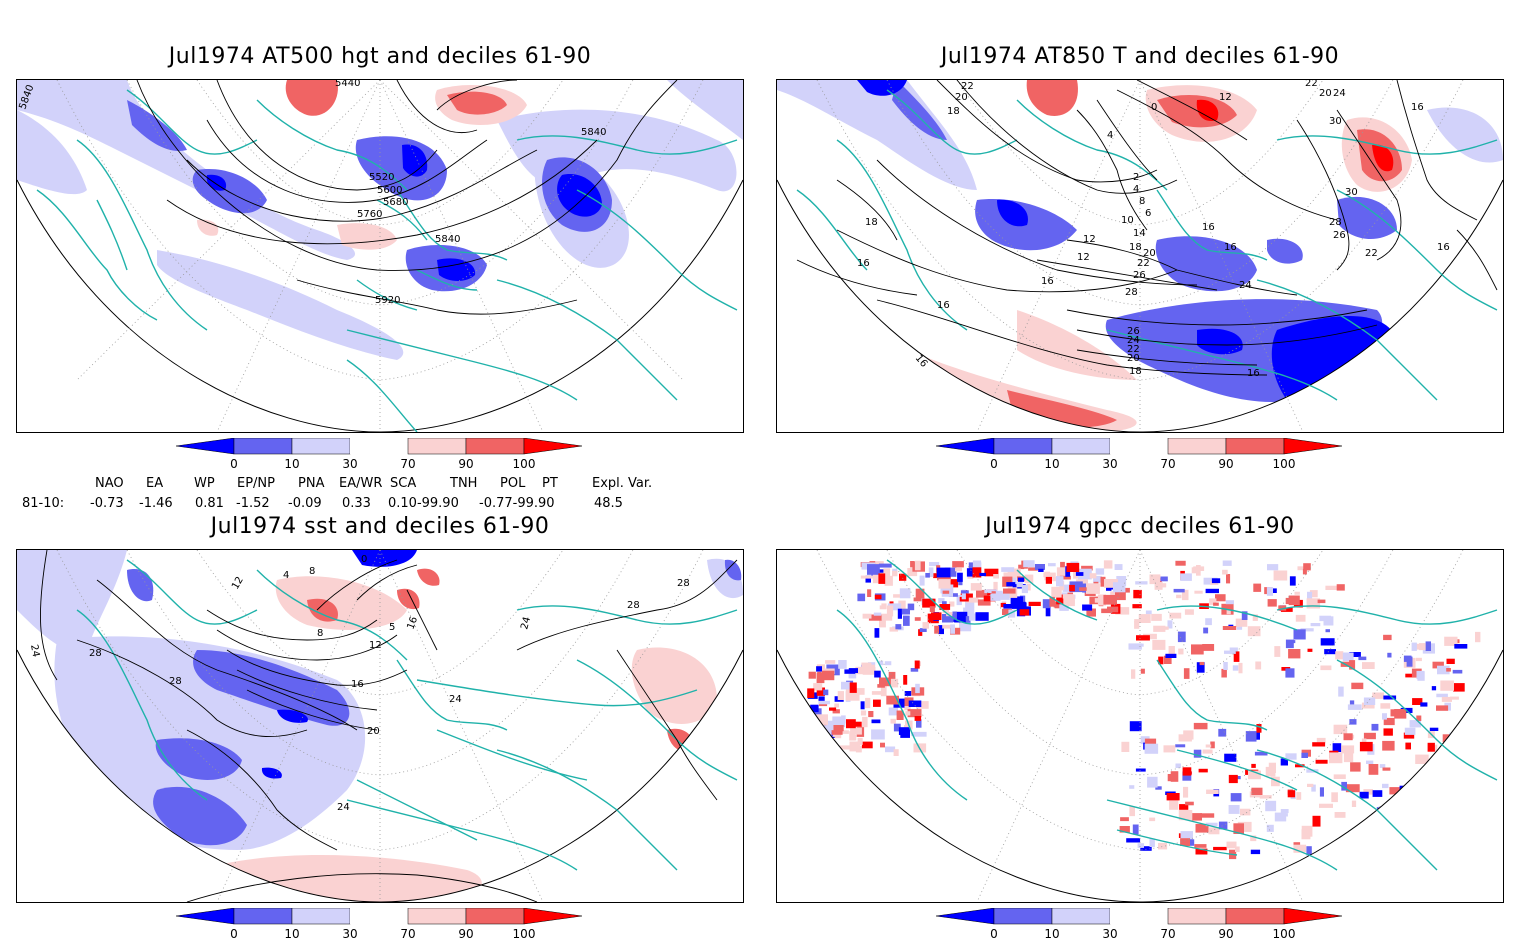  What do you see at coordinates (550, 483) in the screenshot?
I see `index-header: PT` at bounding box center [550, 483].